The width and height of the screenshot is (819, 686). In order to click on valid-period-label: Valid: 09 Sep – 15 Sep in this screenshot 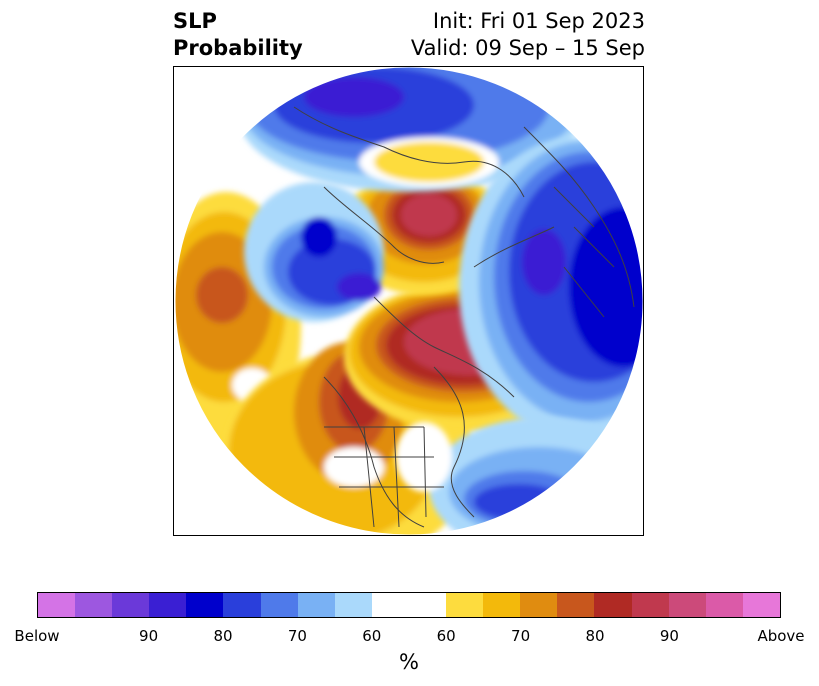, I will do `click(527, 48)`.